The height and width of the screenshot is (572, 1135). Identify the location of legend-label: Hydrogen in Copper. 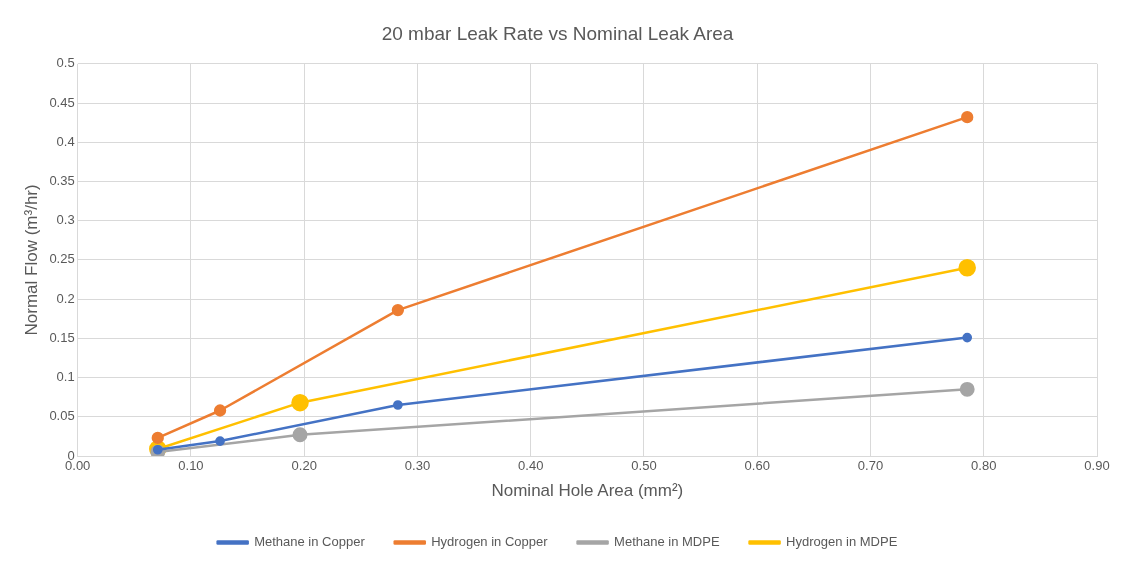
(490, 542).